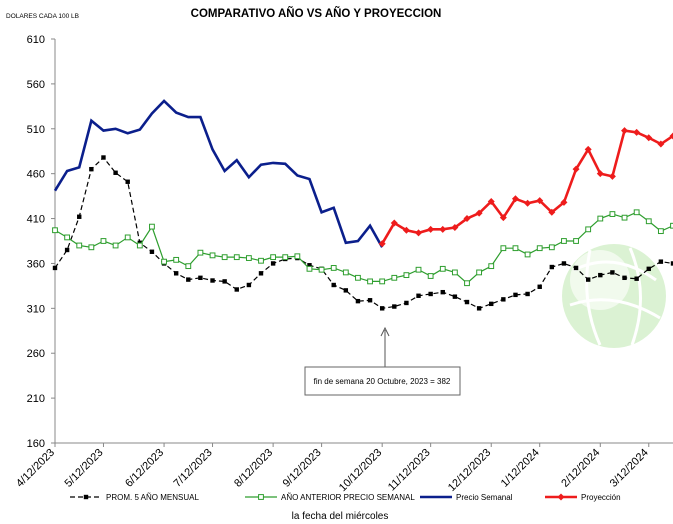 Image resolution: width=673 pixels, height=524 pixels. What do you see at coordinates (580, 468) in the screenshot?
I see `x-tick-label: 2/12/2024` at bounding box center [580, 468].